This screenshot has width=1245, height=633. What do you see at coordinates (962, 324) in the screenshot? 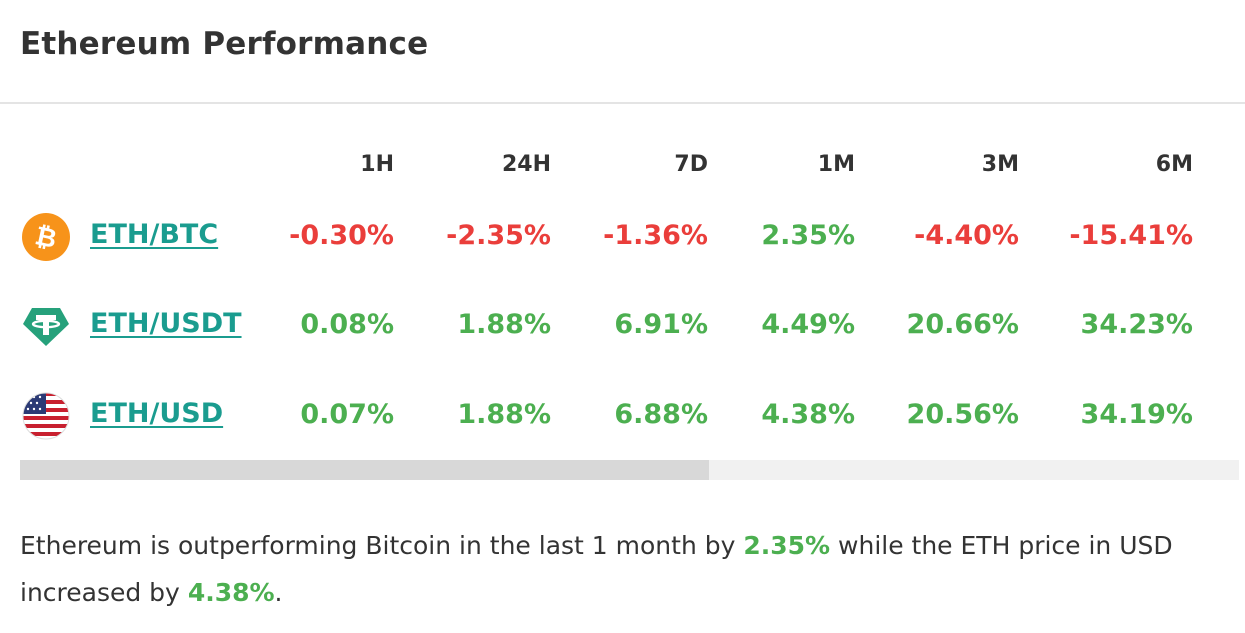
I see `value-cell: 20.66%` at bounding box center [962, 324].